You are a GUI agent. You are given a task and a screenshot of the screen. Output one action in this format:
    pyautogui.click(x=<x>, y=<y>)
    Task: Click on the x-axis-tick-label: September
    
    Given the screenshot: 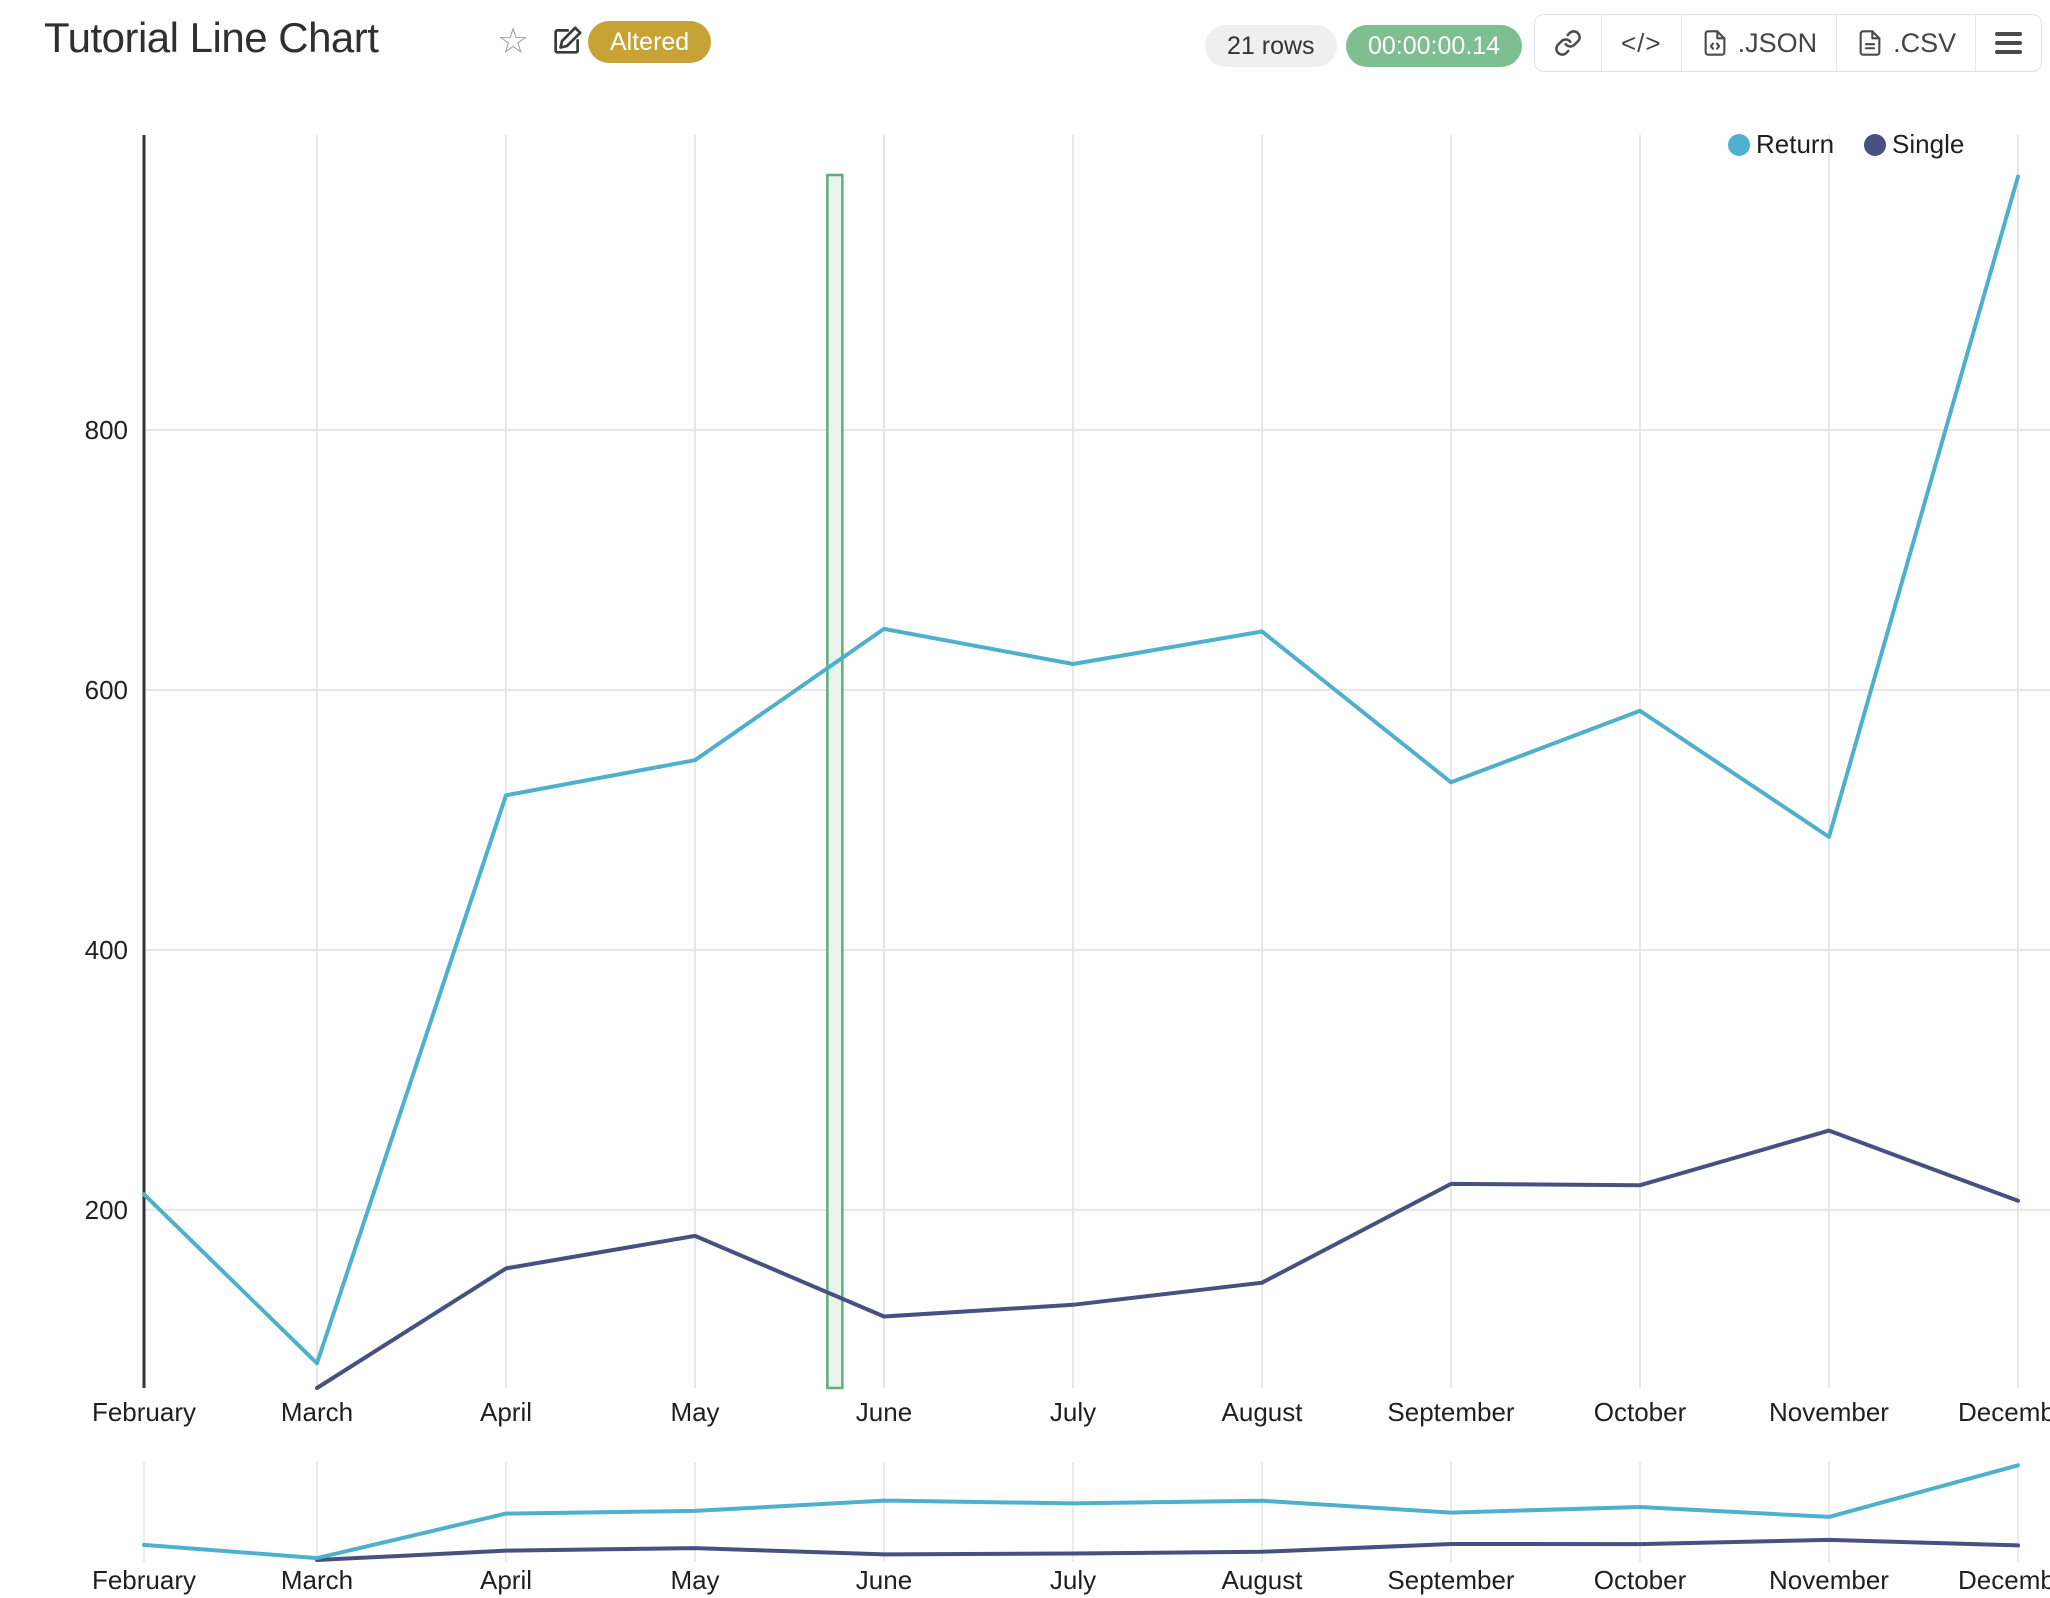 What is the action you would take?
    pyautogui.click(x=1451, y=1412)
    